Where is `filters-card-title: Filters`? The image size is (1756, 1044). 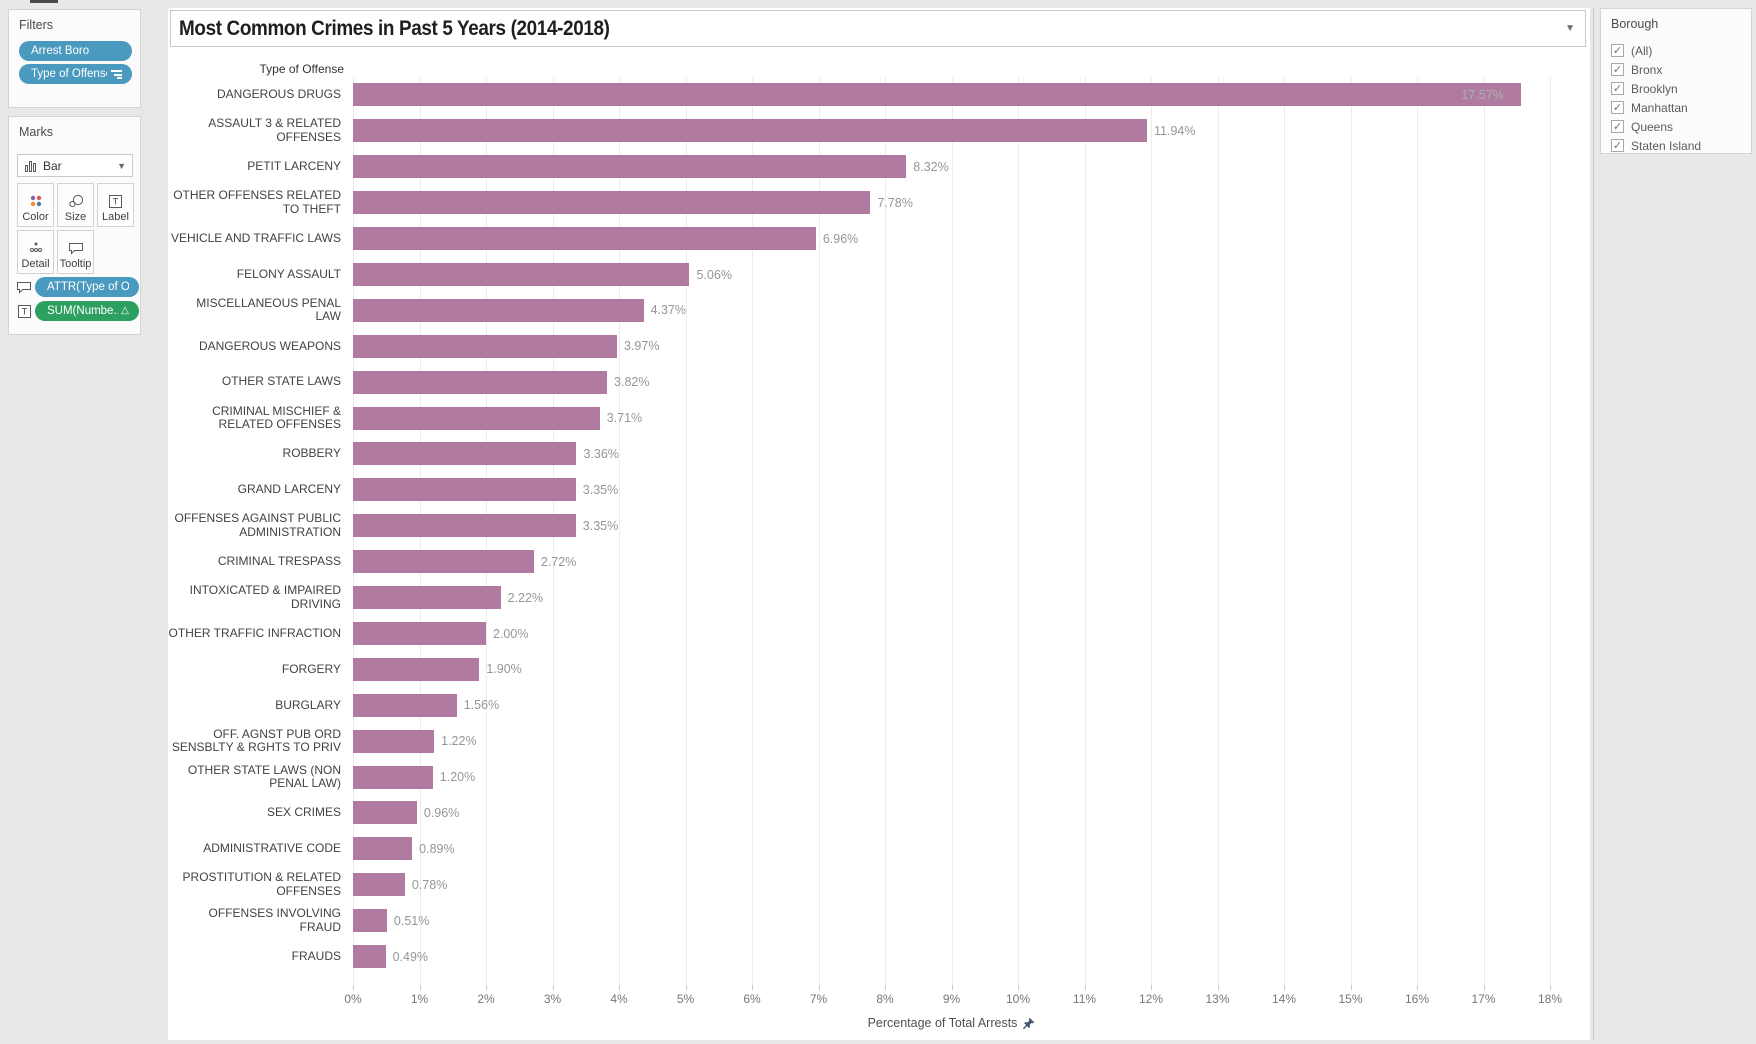 filters-card-title: Filters is located at coordinates (36, 25).